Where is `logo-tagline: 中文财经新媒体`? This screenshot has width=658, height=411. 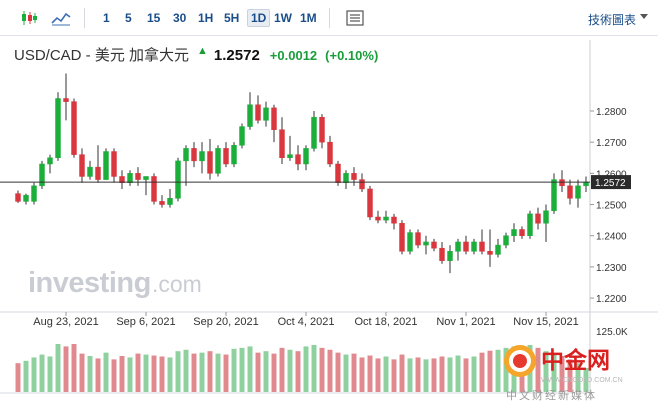 logo-tagline: 中文财经新媒体 is located at coordinates (551, 395).